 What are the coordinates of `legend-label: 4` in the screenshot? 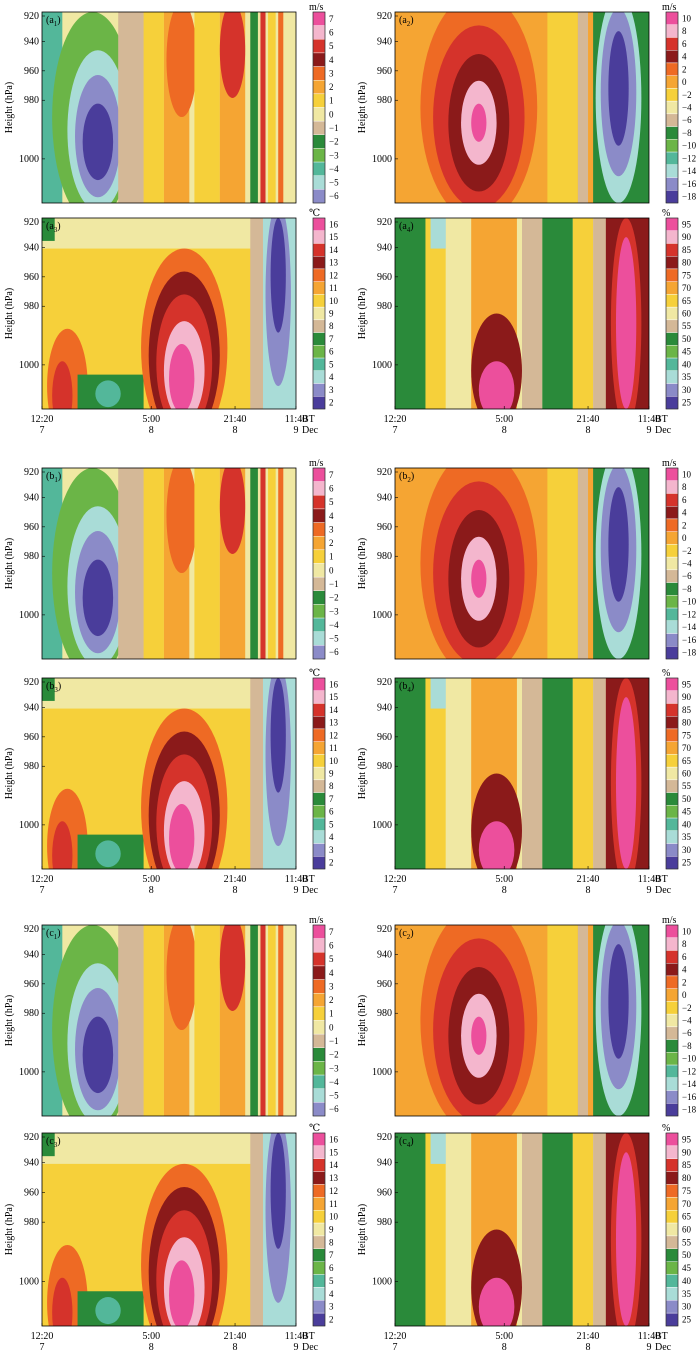 It's located at (331, 1294).